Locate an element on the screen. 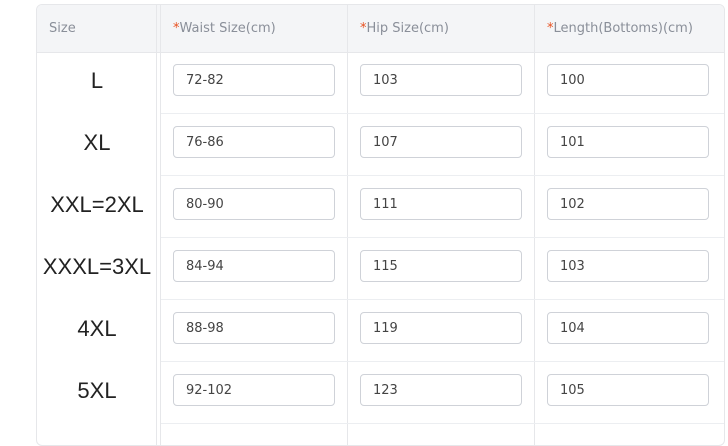 This screenshot has width=728, height=446. table-row: 4XL is located at coordinates (380, 331).